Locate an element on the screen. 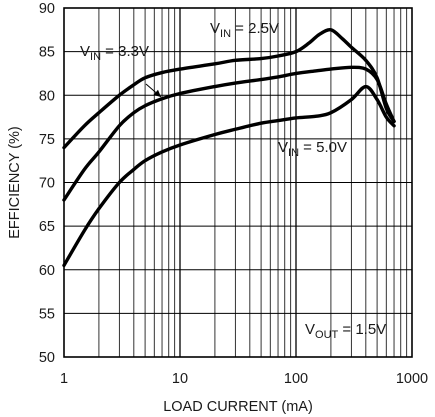 This screenshot has width=435, height=417. y-tick-label: 50 is located at coordinates (47, 358).